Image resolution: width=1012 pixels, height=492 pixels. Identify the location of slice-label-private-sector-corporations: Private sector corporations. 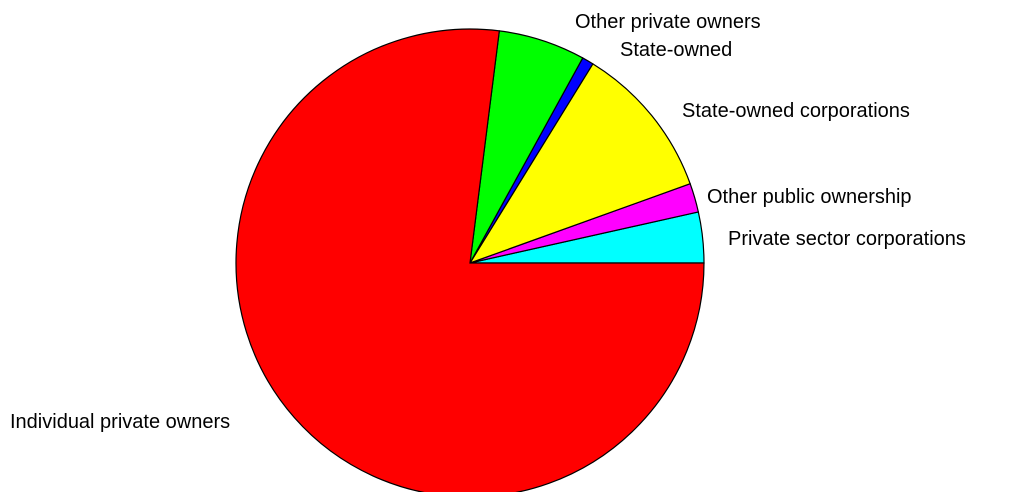
(847, 239).